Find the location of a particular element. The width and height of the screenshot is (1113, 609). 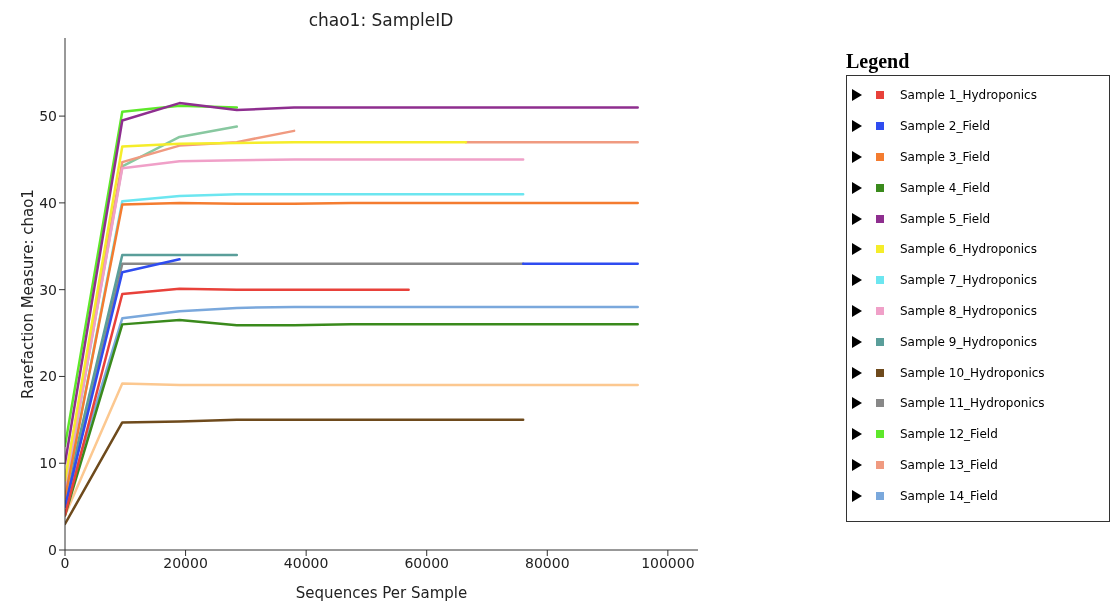

x-tick-label: 100000 is located at coordinates (668, 562).